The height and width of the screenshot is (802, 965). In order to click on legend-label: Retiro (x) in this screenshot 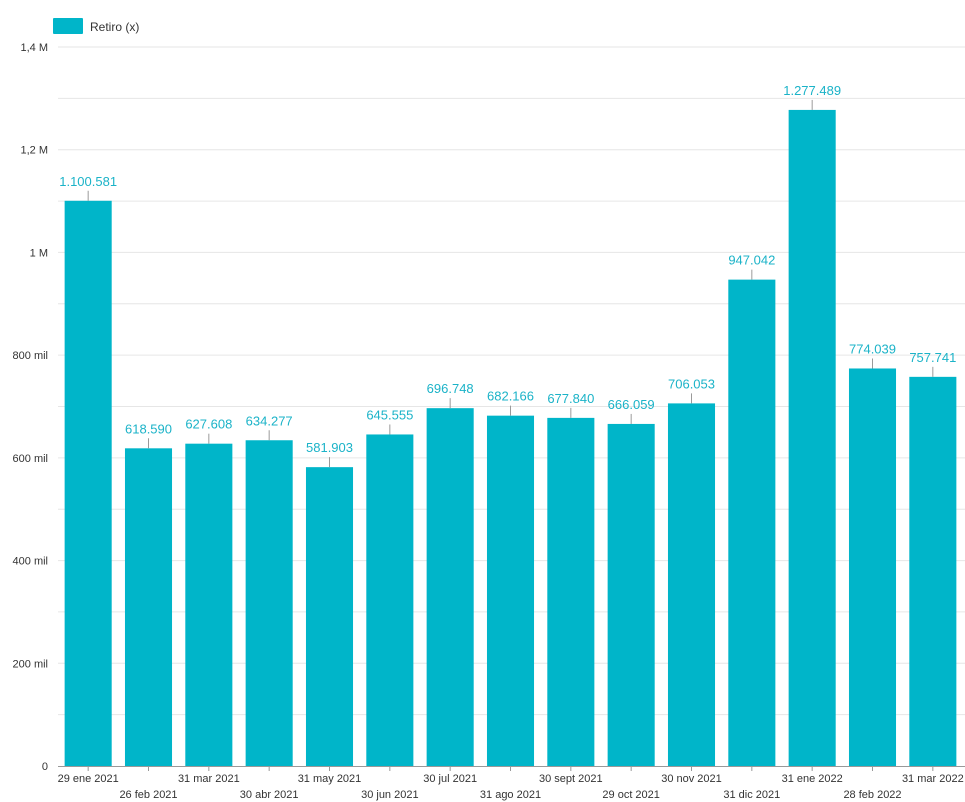, I will do `click(114, 27)`.